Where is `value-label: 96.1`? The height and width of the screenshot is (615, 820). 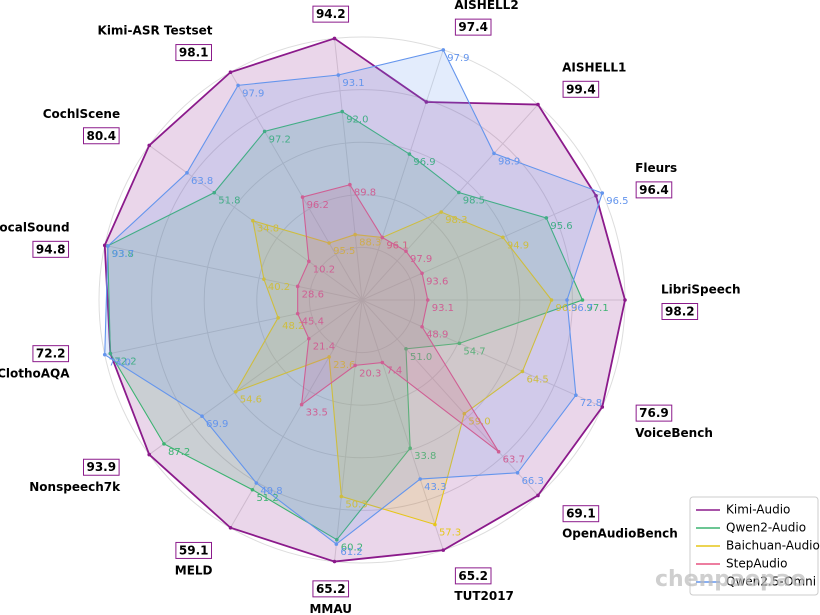 value-label: 96.1 is located at coordinates (397, 245).